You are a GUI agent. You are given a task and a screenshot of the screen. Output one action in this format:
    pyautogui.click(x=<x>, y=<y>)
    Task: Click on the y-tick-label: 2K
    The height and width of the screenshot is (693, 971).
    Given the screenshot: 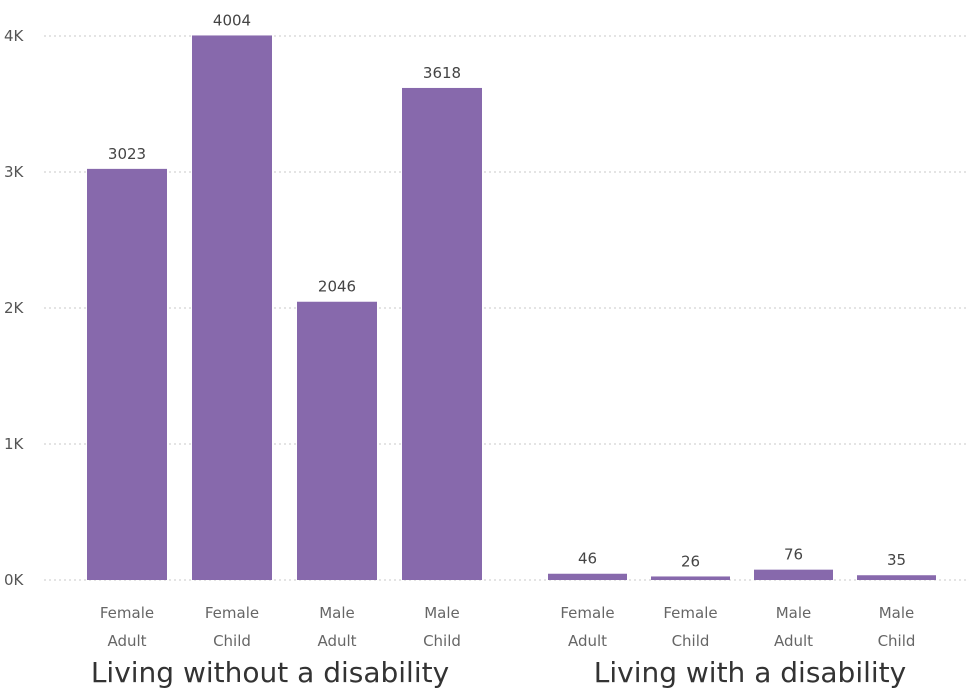 What is the action you would take?
    pyautogui.click(x=14, y=308)
    